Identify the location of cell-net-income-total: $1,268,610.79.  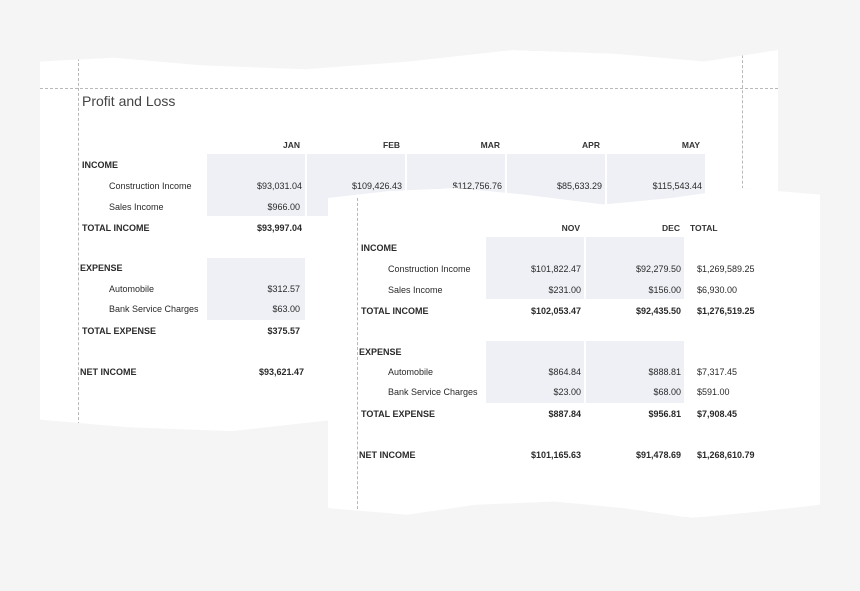
(726, 455).